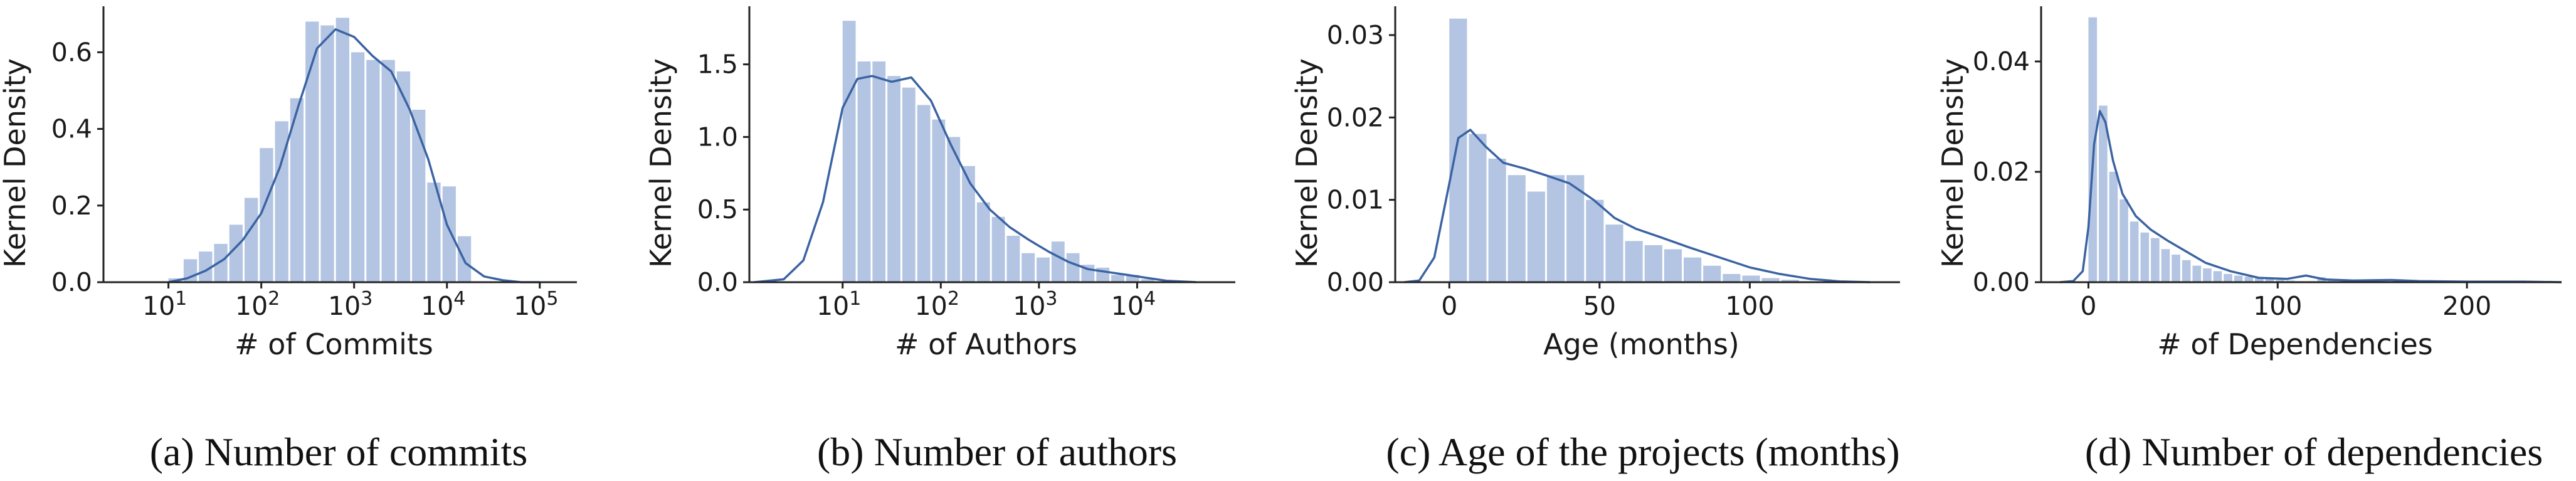 The image size is (2576, 481). What do you see at coordinates (1642, 452) in the screenshot?
I see `subfigure-caption: (c) Age of the projects (months)` at bounding box center [1642, 452].